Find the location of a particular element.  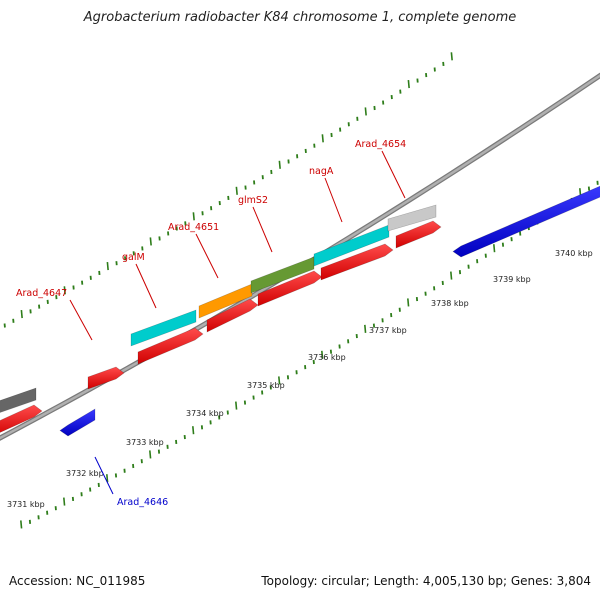

scale-label: 3734 kbp is located at coordinates (205, 413).